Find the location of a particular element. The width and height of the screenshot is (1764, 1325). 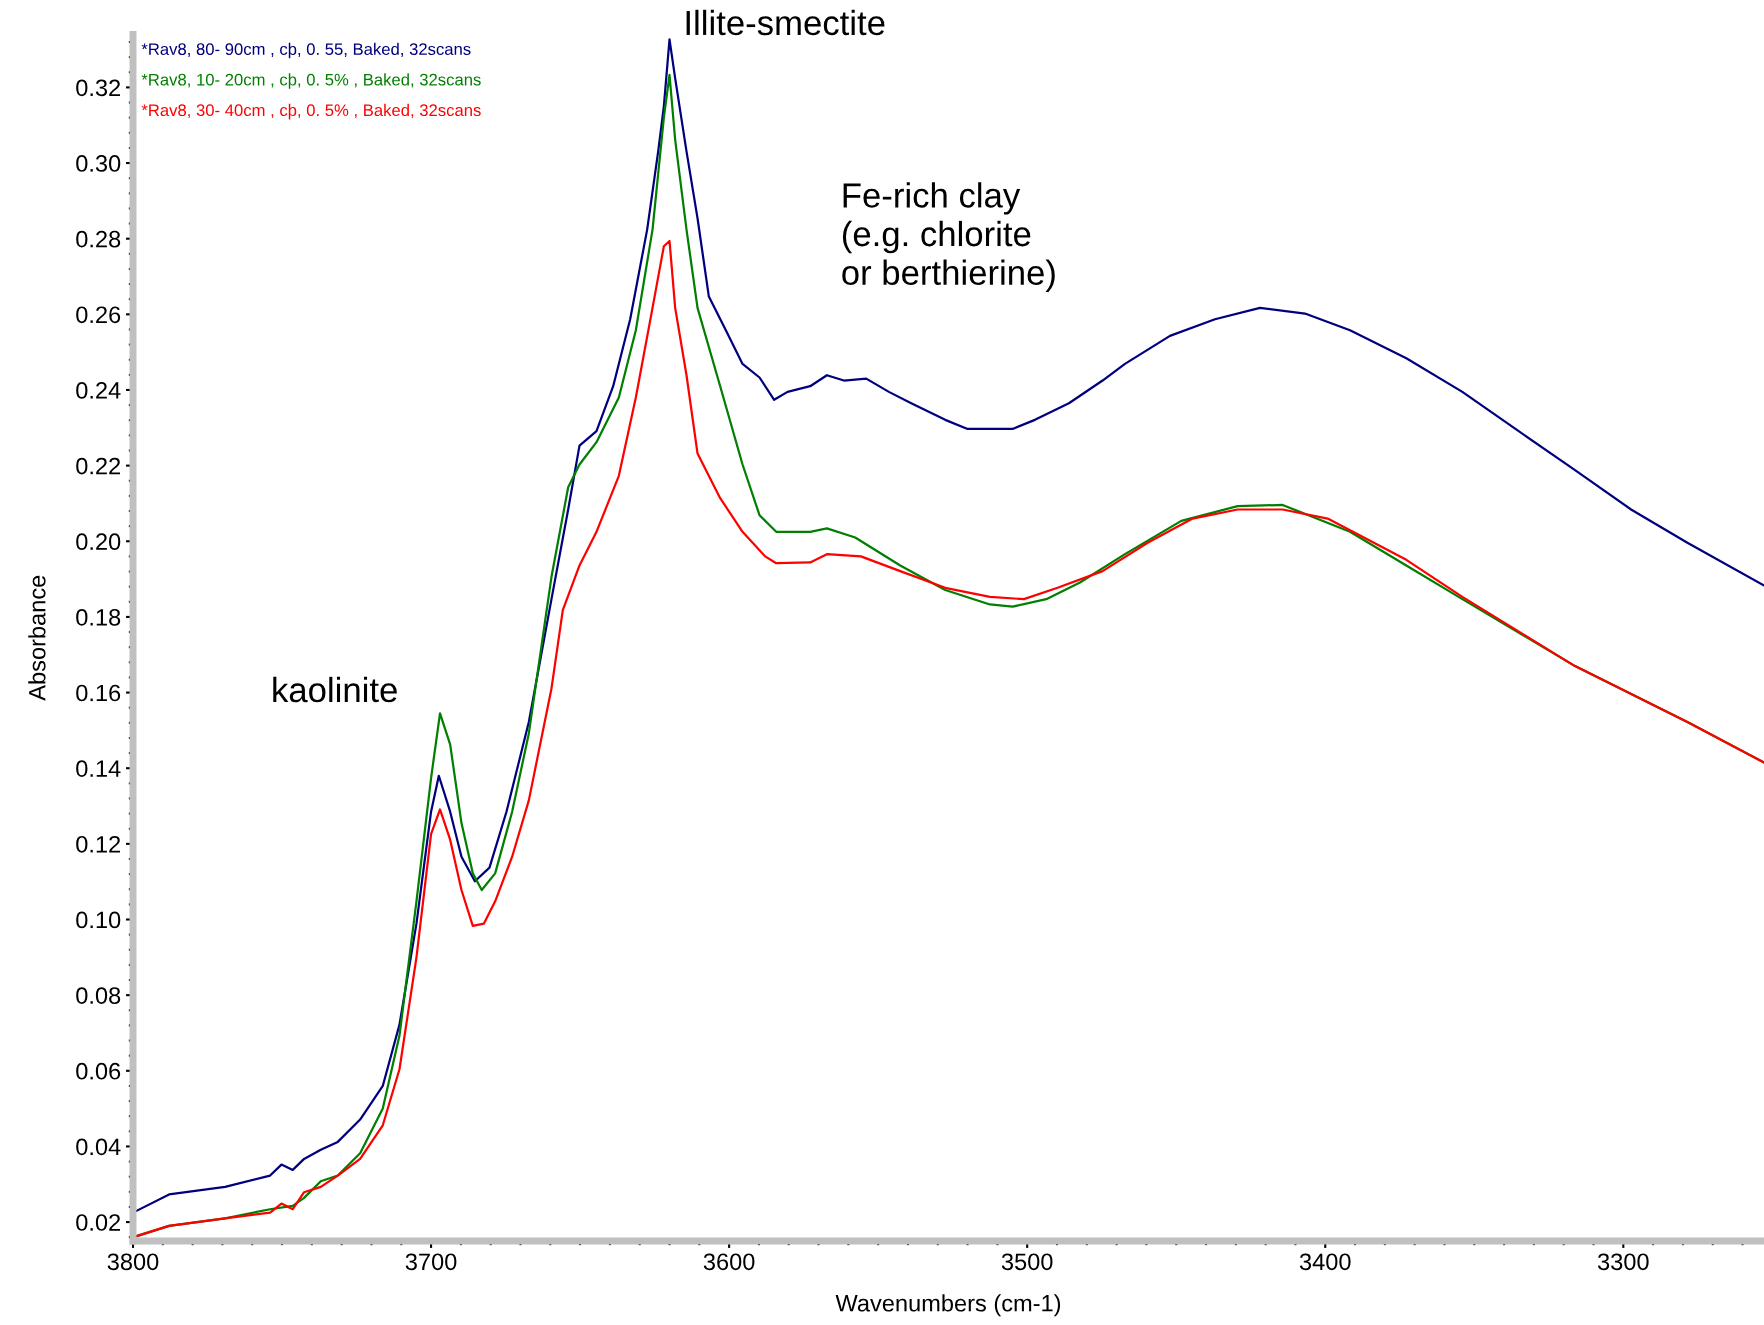

x-tick-label: 3400 is located at coordinates (1325, 1262).